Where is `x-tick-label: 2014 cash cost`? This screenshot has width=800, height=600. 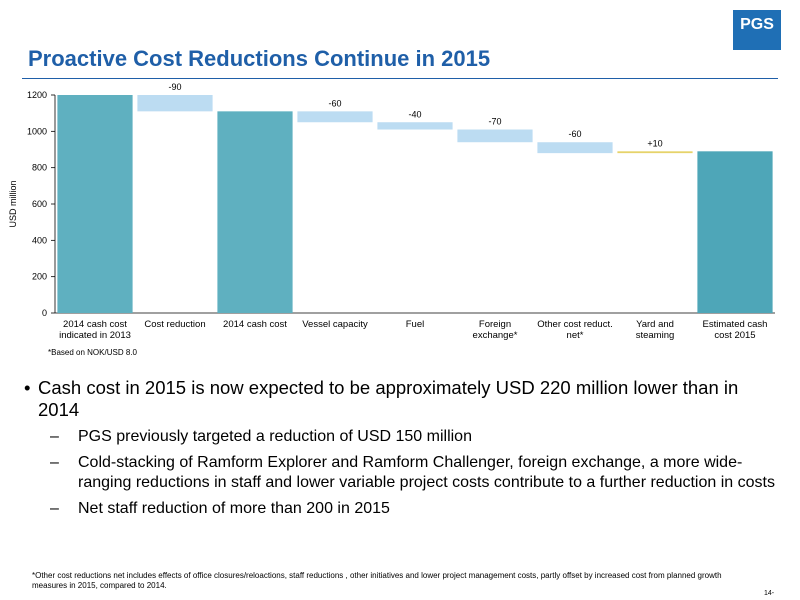
x-tick-label: 2014 cash cost is located at coordinates (255, 324).